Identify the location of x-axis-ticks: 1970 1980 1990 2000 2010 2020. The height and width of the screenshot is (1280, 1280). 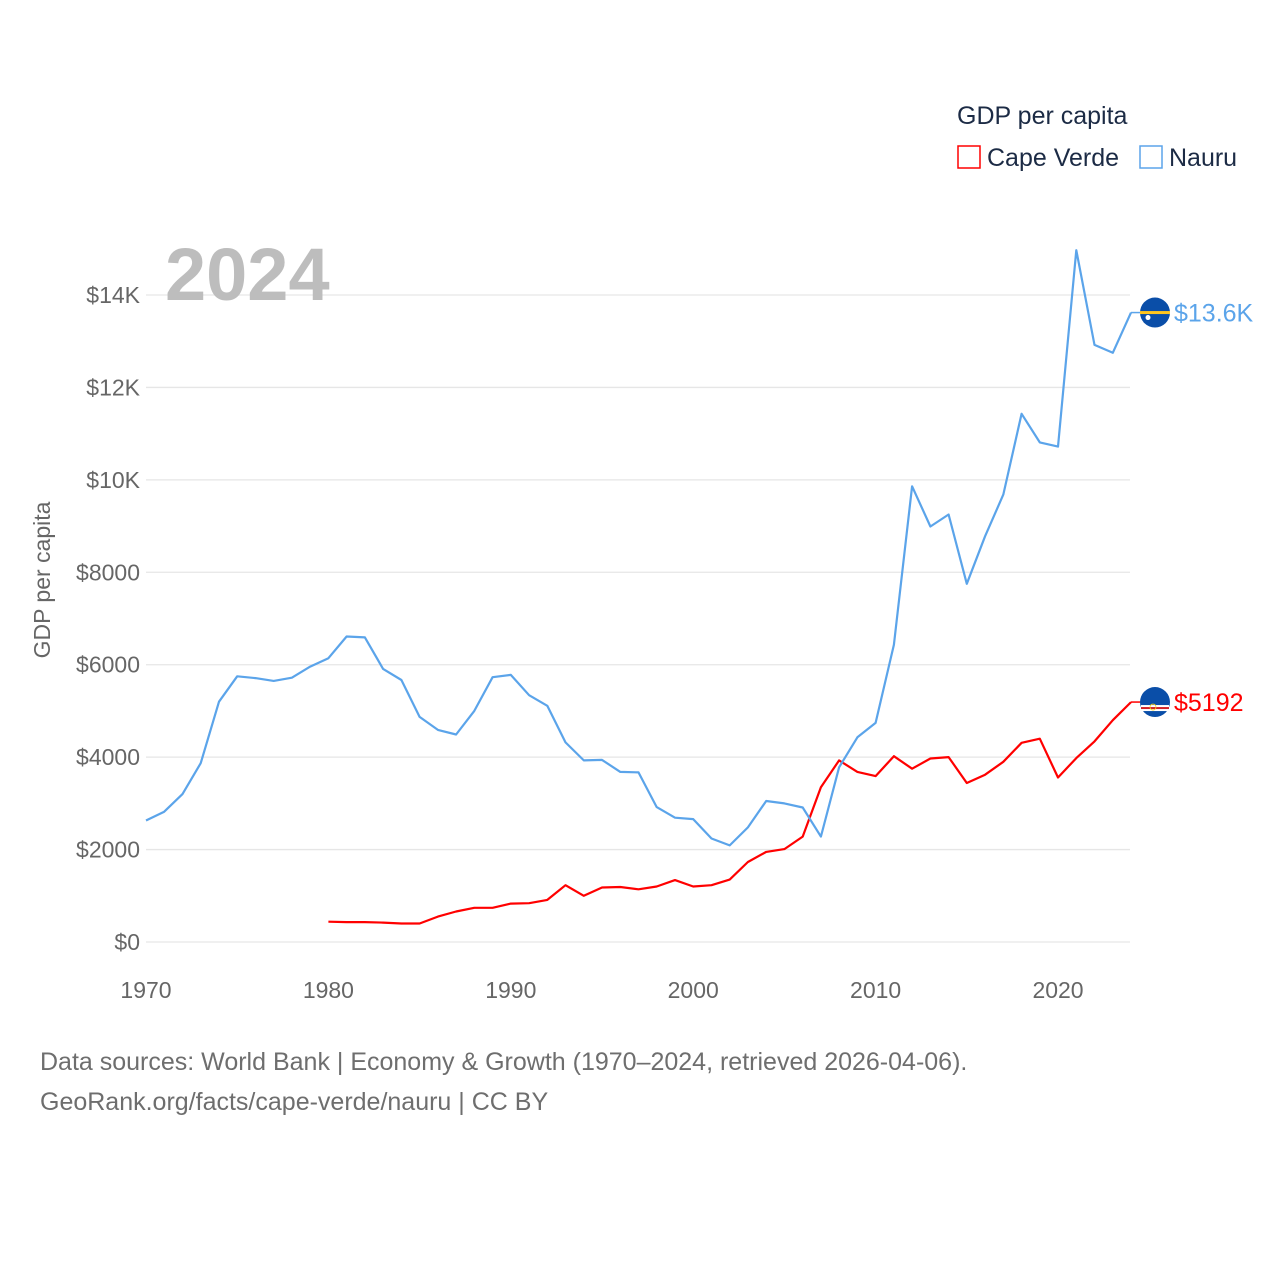
(601, 990).